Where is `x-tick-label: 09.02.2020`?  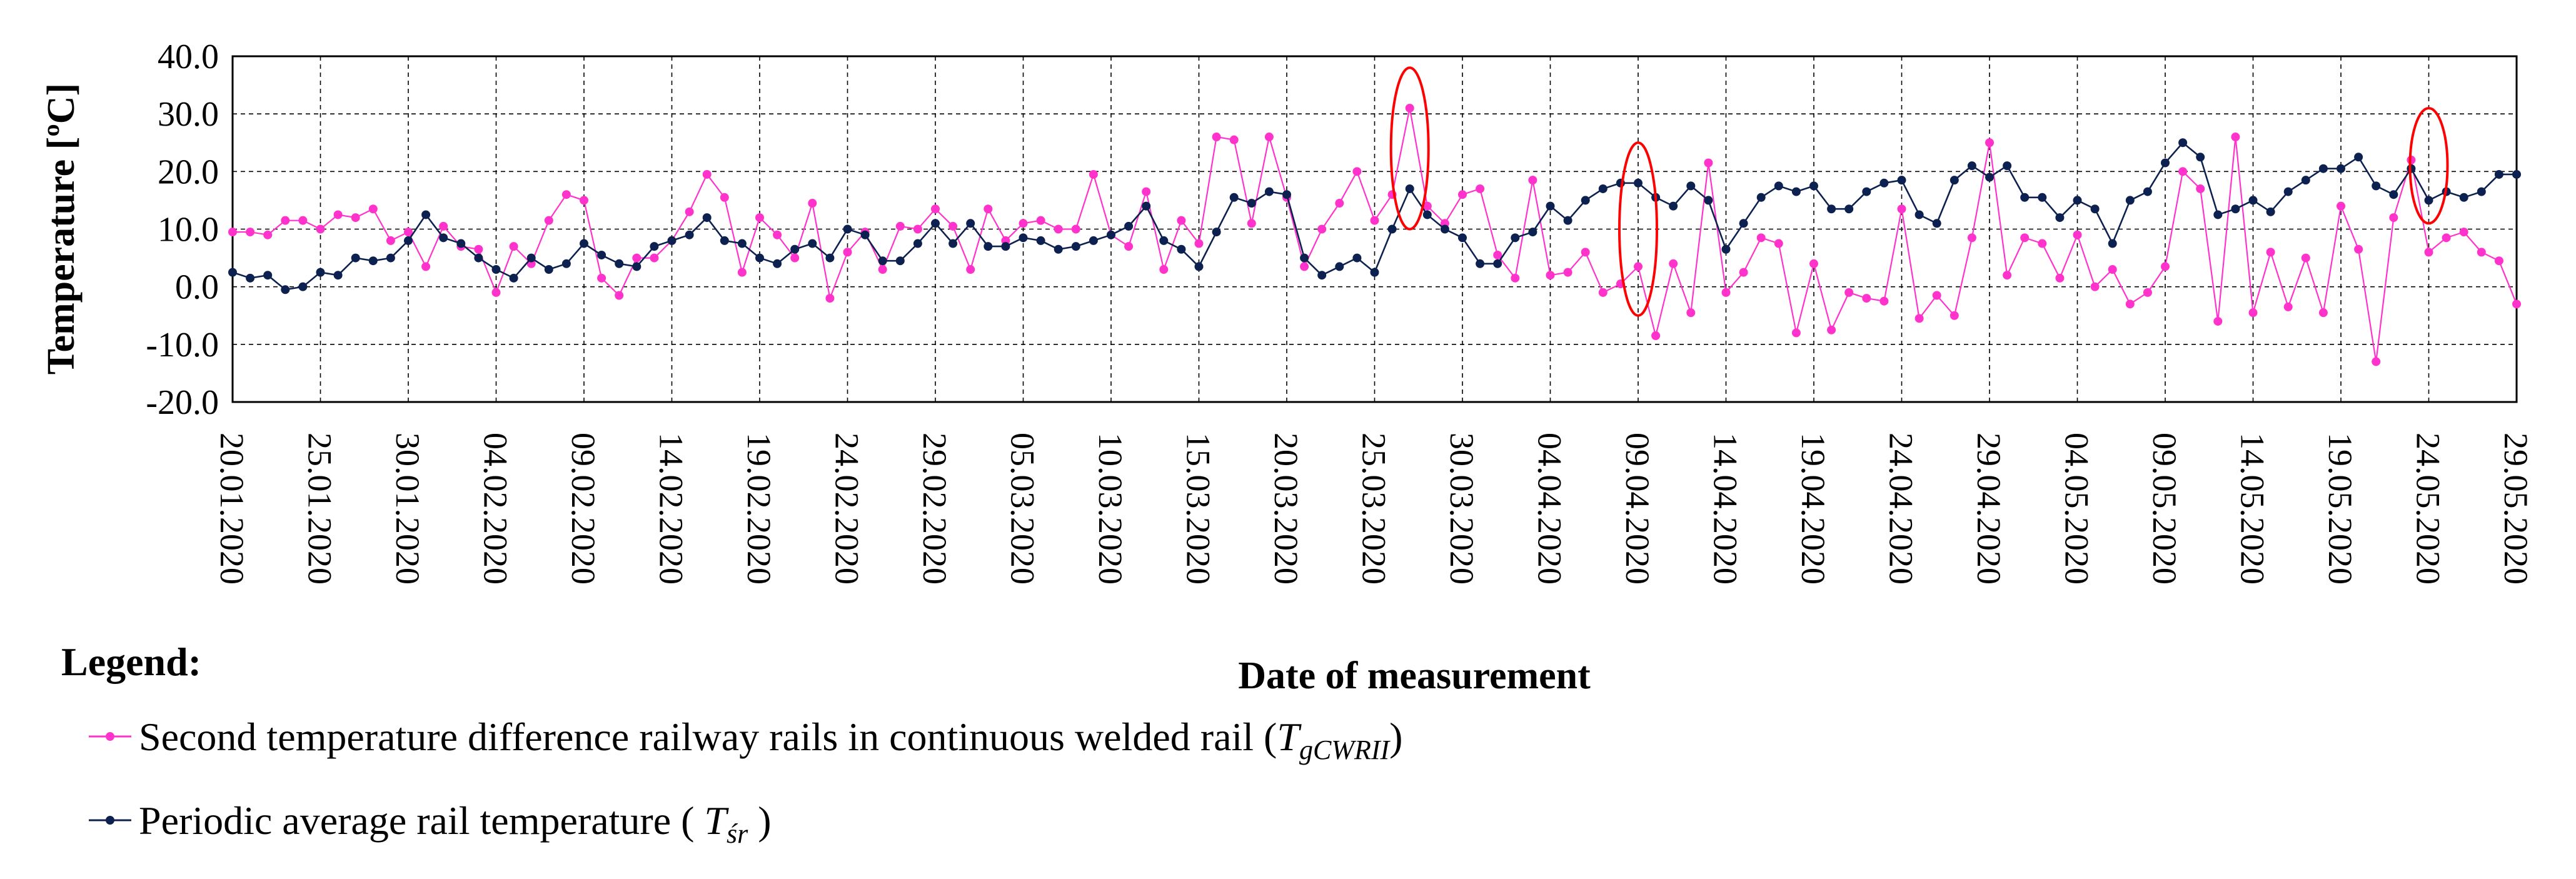
x-tick-label: 09.02.2020 is located at coordinates (583, 509).